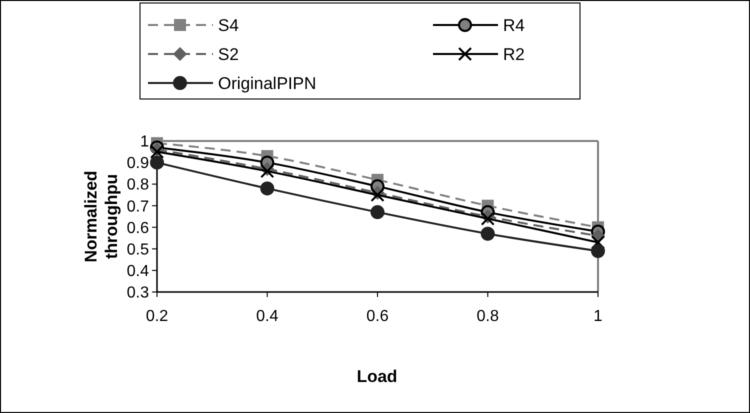 The image size is (750, 413). I want to click on legend-label: R4, so click(514, 25).